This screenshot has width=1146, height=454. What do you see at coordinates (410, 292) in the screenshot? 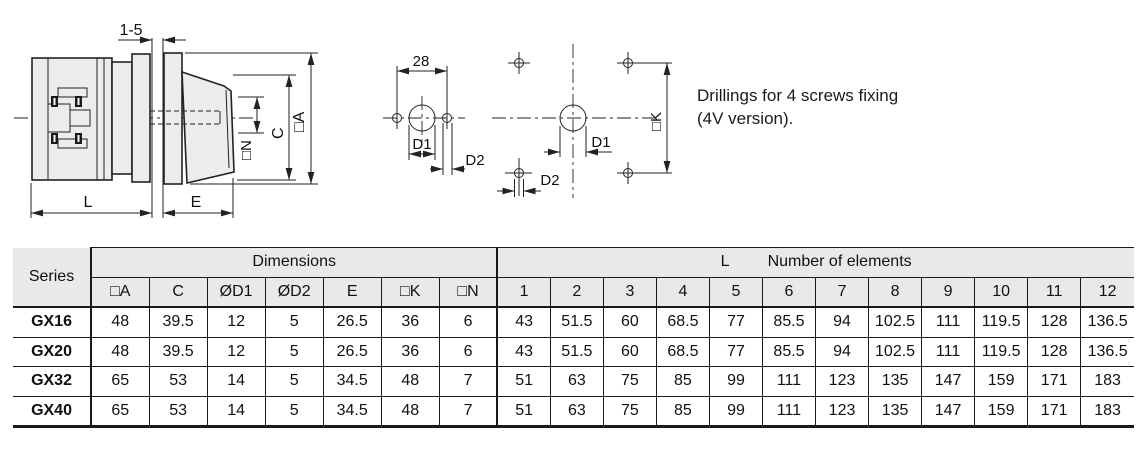
I see `col-header-k: □K` at bounding box center [410, 292].